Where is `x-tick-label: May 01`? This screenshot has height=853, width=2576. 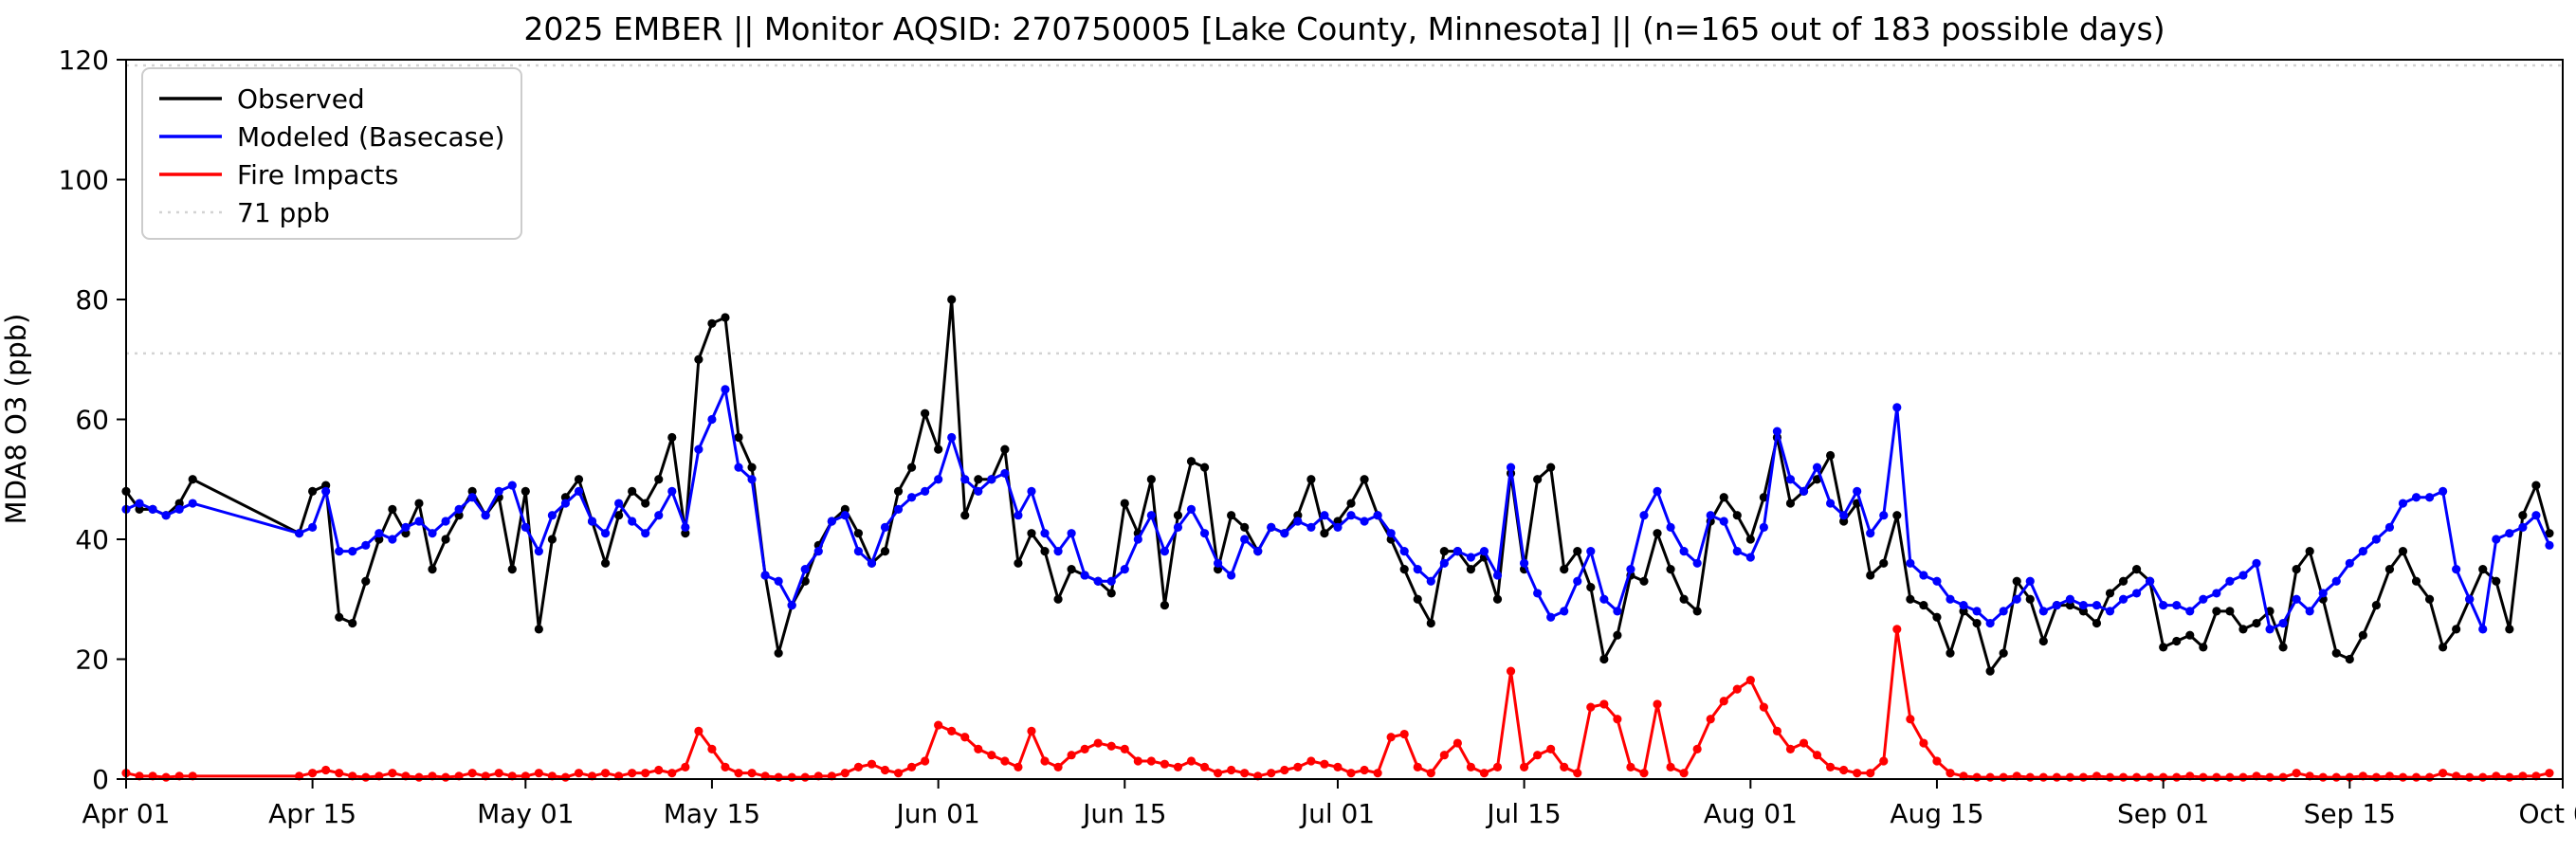
x-tick-label: May 01 is located at coordinates (525, 813).